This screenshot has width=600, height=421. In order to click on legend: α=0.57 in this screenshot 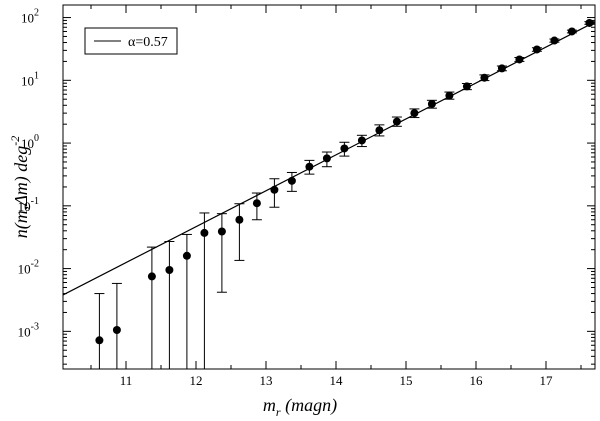, I will do `click(131, 41)`.